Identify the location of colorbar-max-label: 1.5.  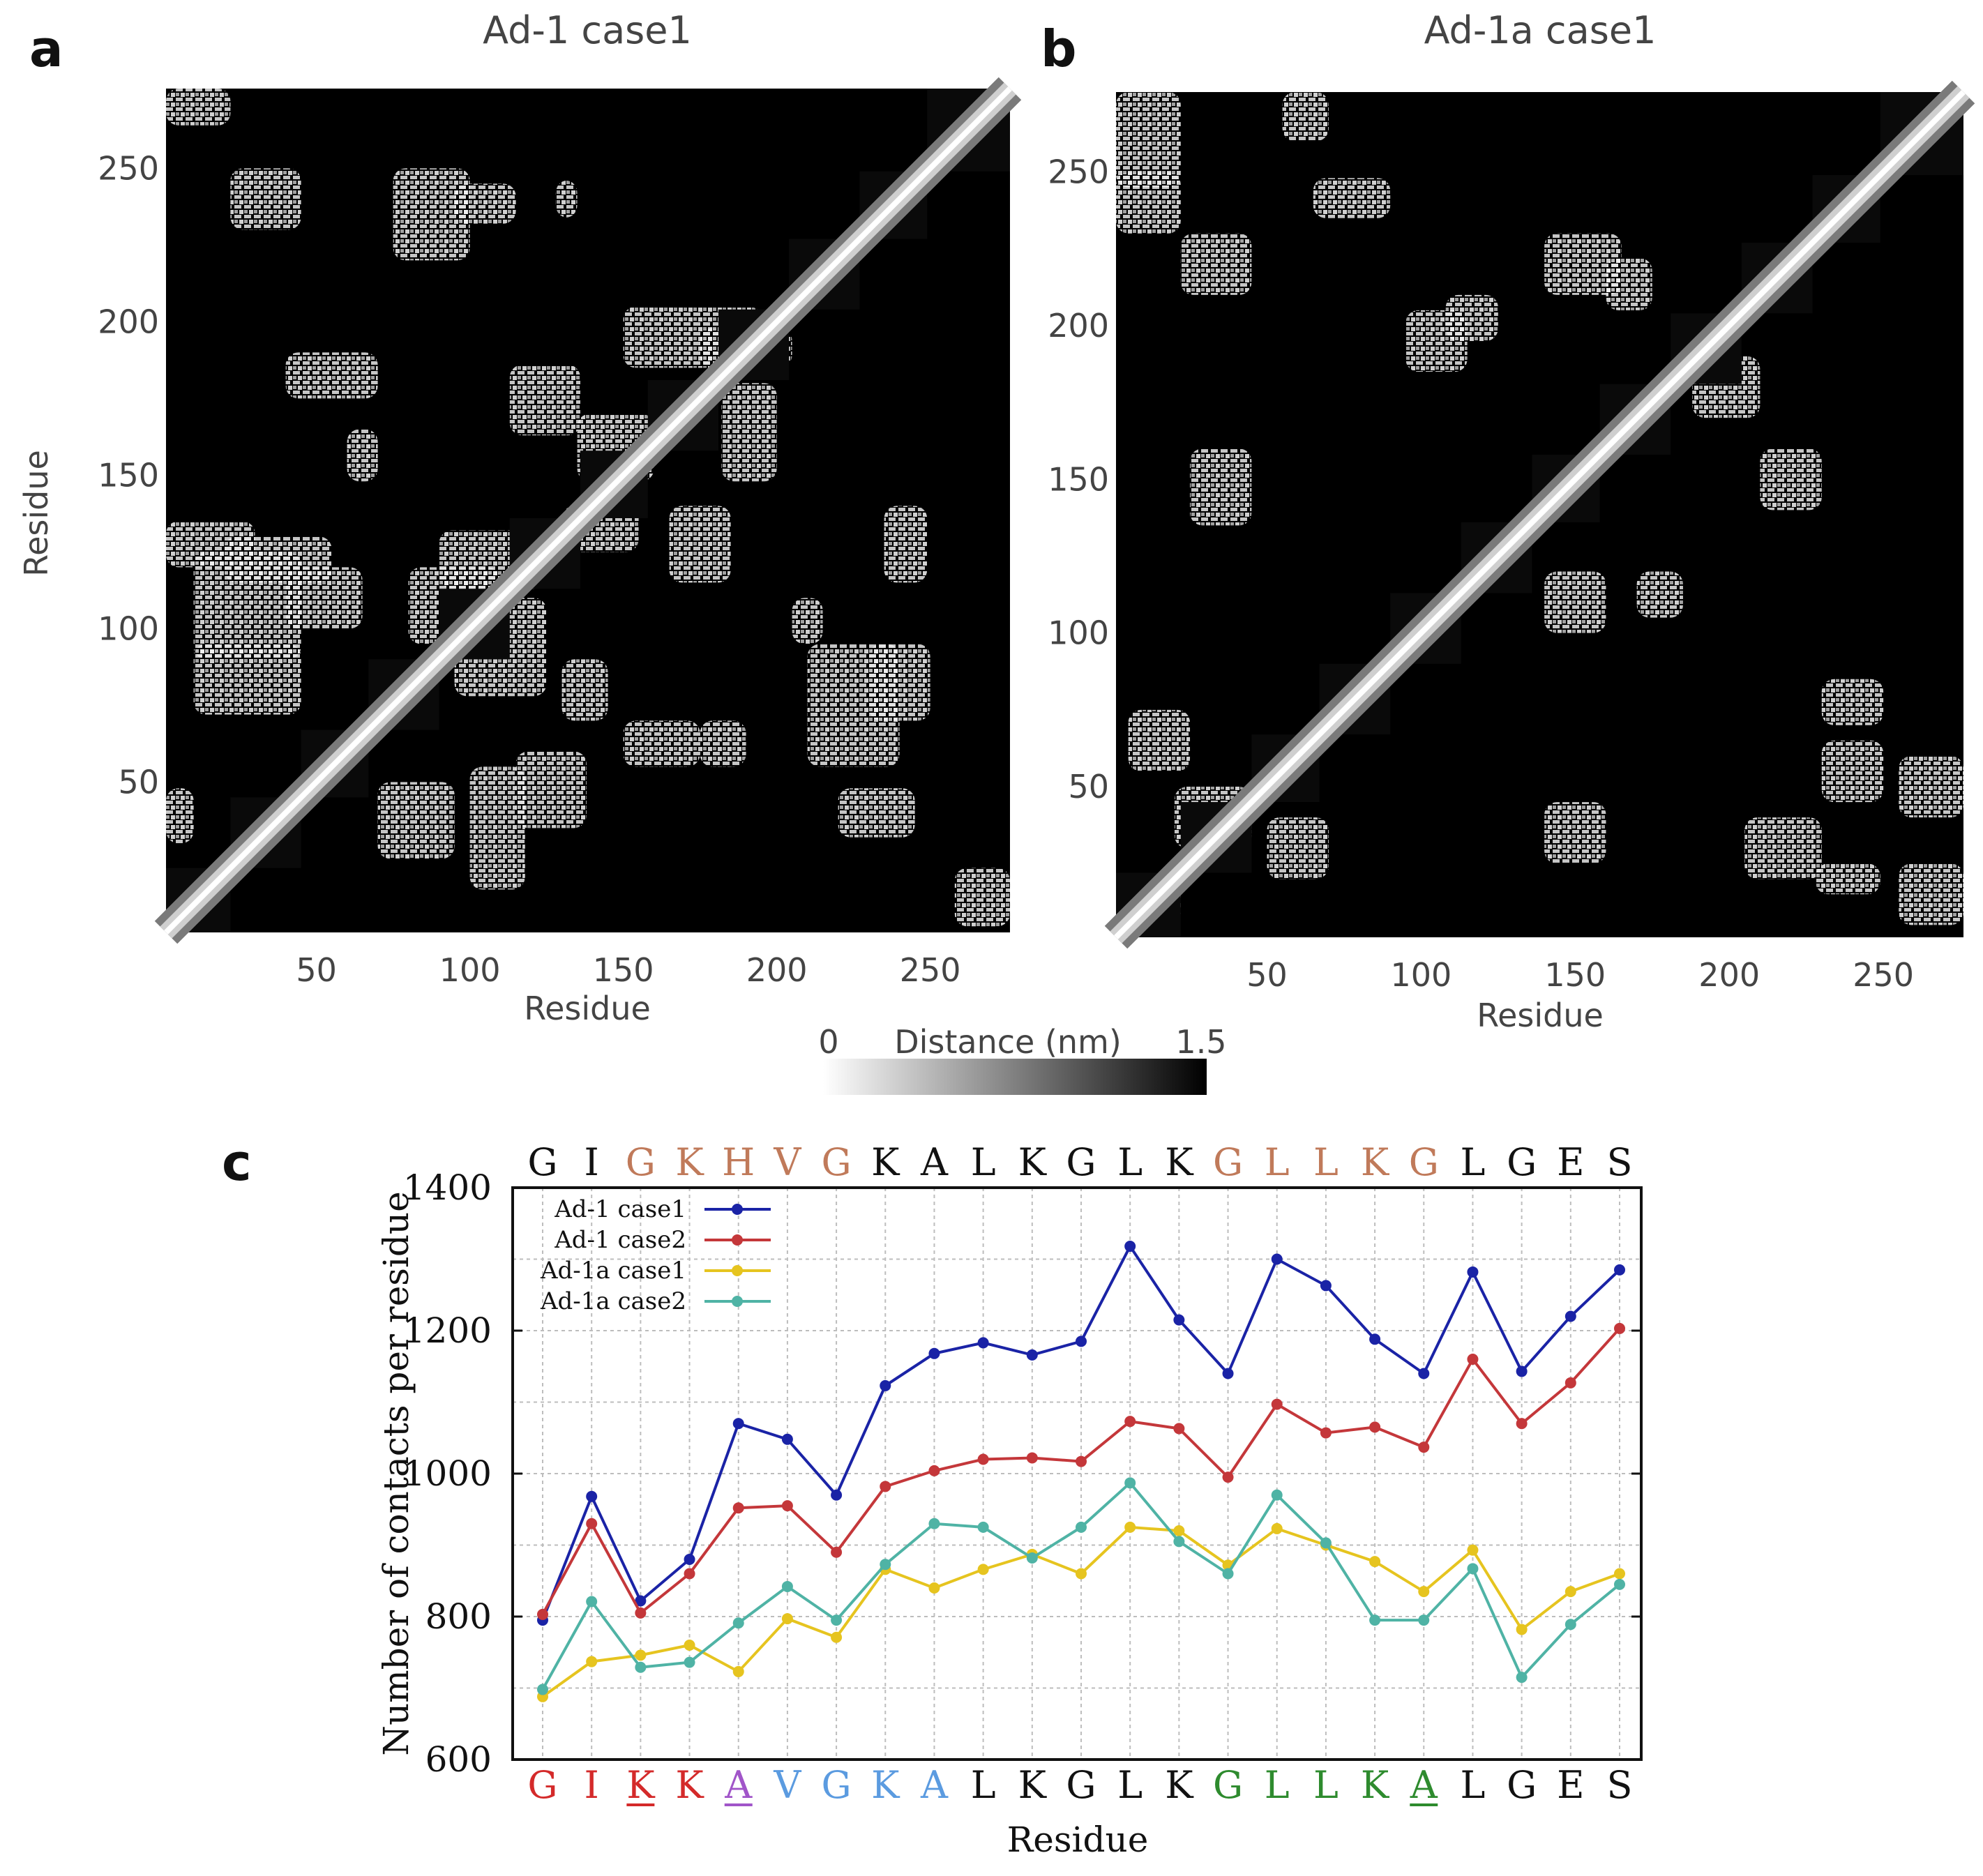
(1200, 1042).